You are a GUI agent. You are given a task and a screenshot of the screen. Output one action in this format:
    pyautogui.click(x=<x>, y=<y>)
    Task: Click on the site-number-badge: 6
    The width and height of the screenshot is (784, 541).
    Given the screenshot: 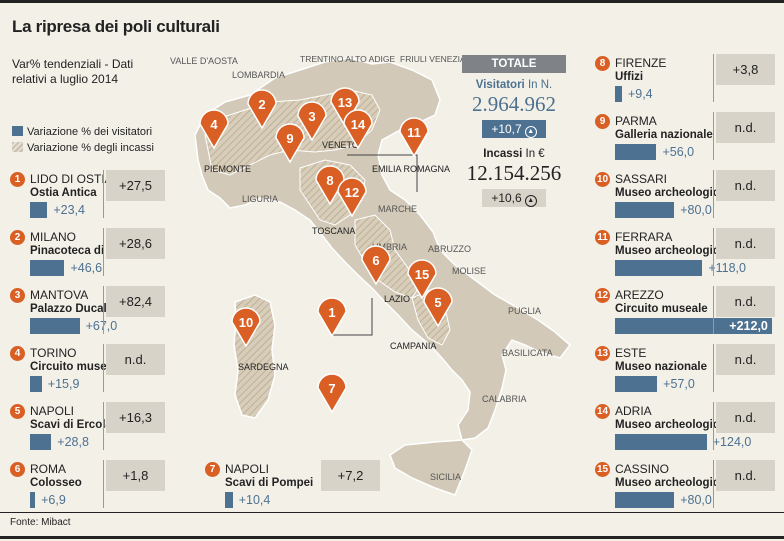 What is the action you would take?
    pyautogui.click(x=17, y=469)
    